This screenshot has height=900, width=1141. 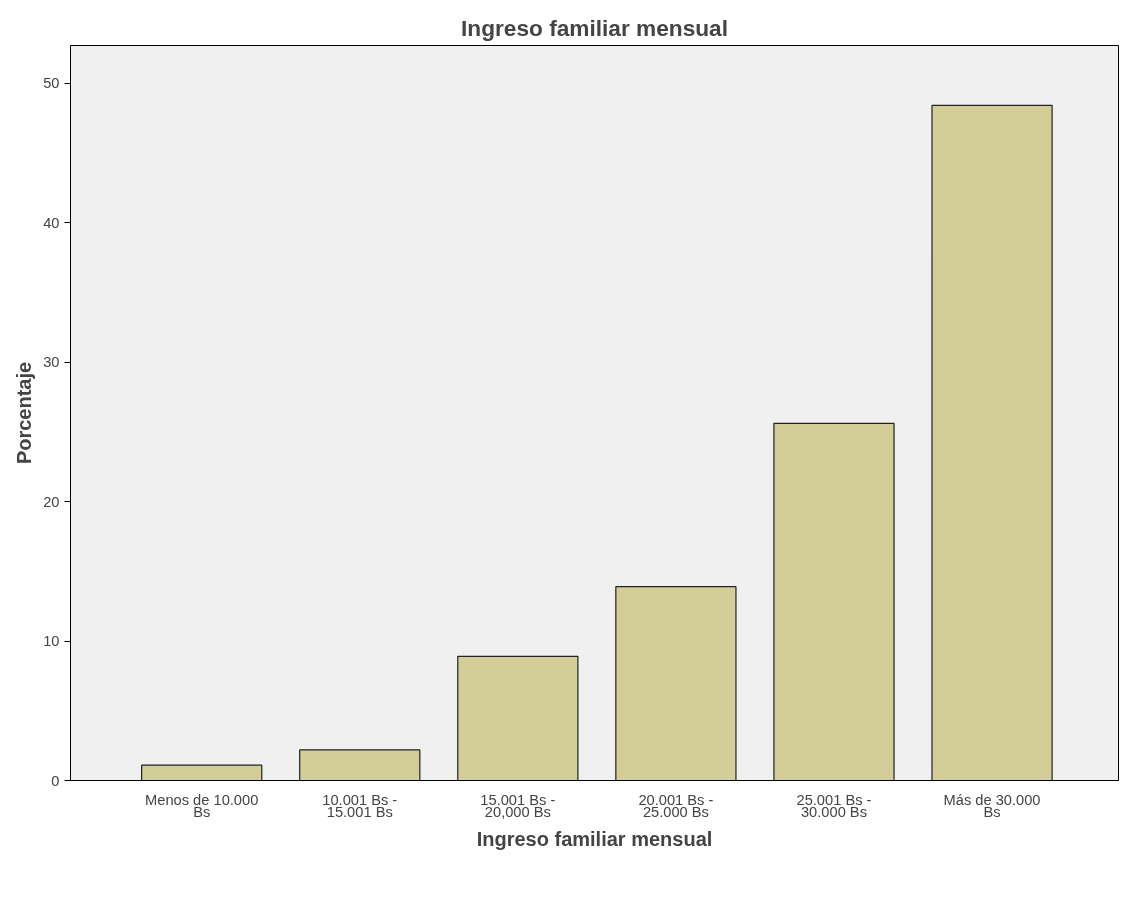 I want to click on x-tick-label: 10.001 Bs - 15.001 Bs, so click(x=360, y=806).